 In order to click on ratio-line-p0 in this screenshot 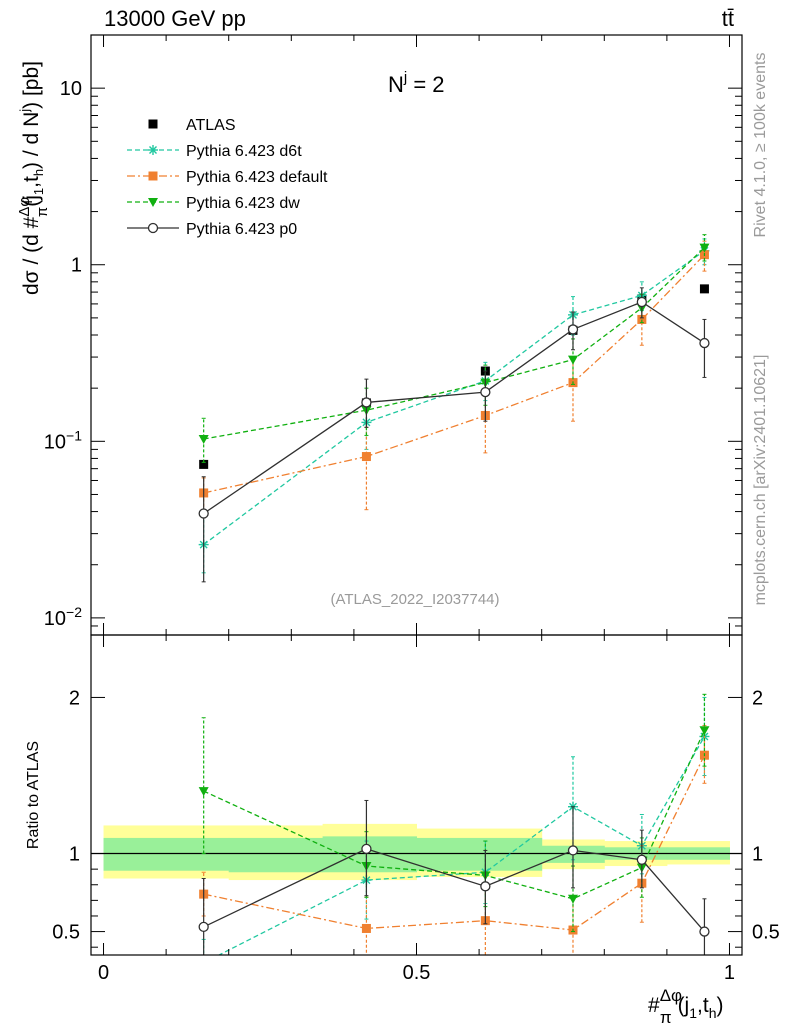, I will do `click(454, 890)`.